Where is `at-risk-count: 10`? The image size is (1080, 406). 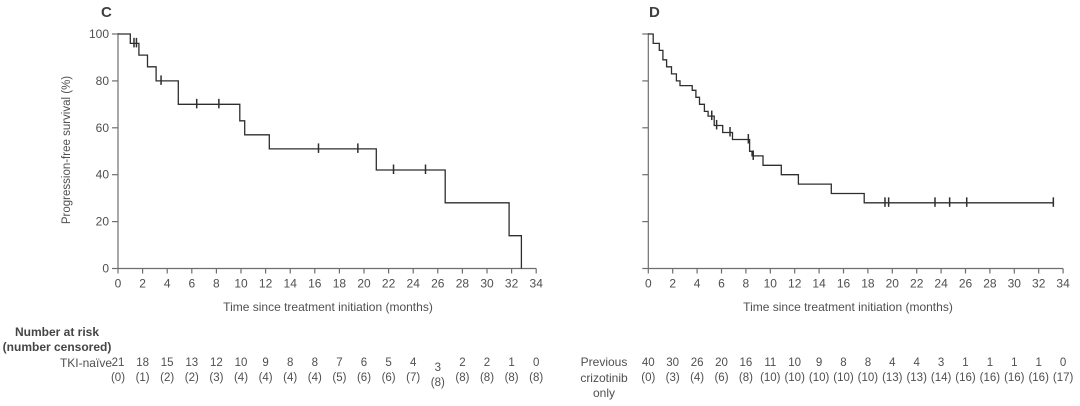
at-risk-count: 10 is located at coordinates (241, 363).